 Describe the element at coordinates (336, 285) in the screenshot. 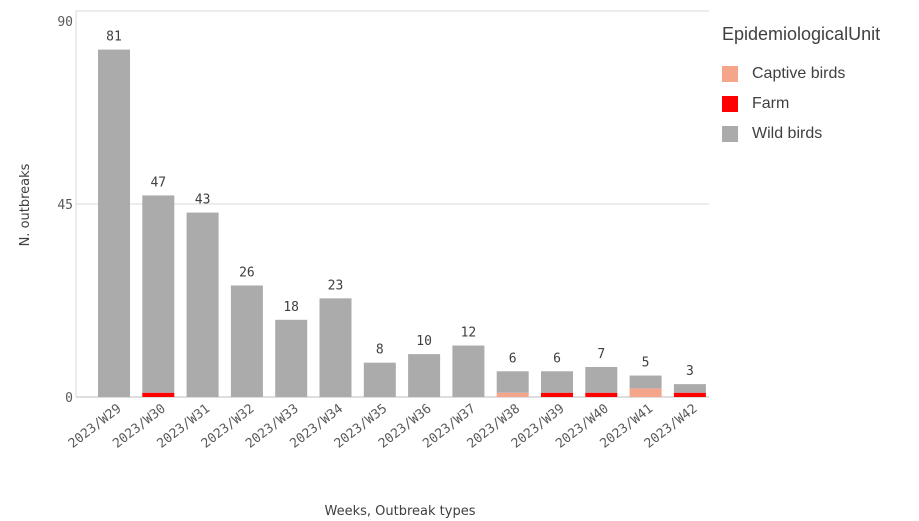

I see `bar-value-label: 23` at that location.